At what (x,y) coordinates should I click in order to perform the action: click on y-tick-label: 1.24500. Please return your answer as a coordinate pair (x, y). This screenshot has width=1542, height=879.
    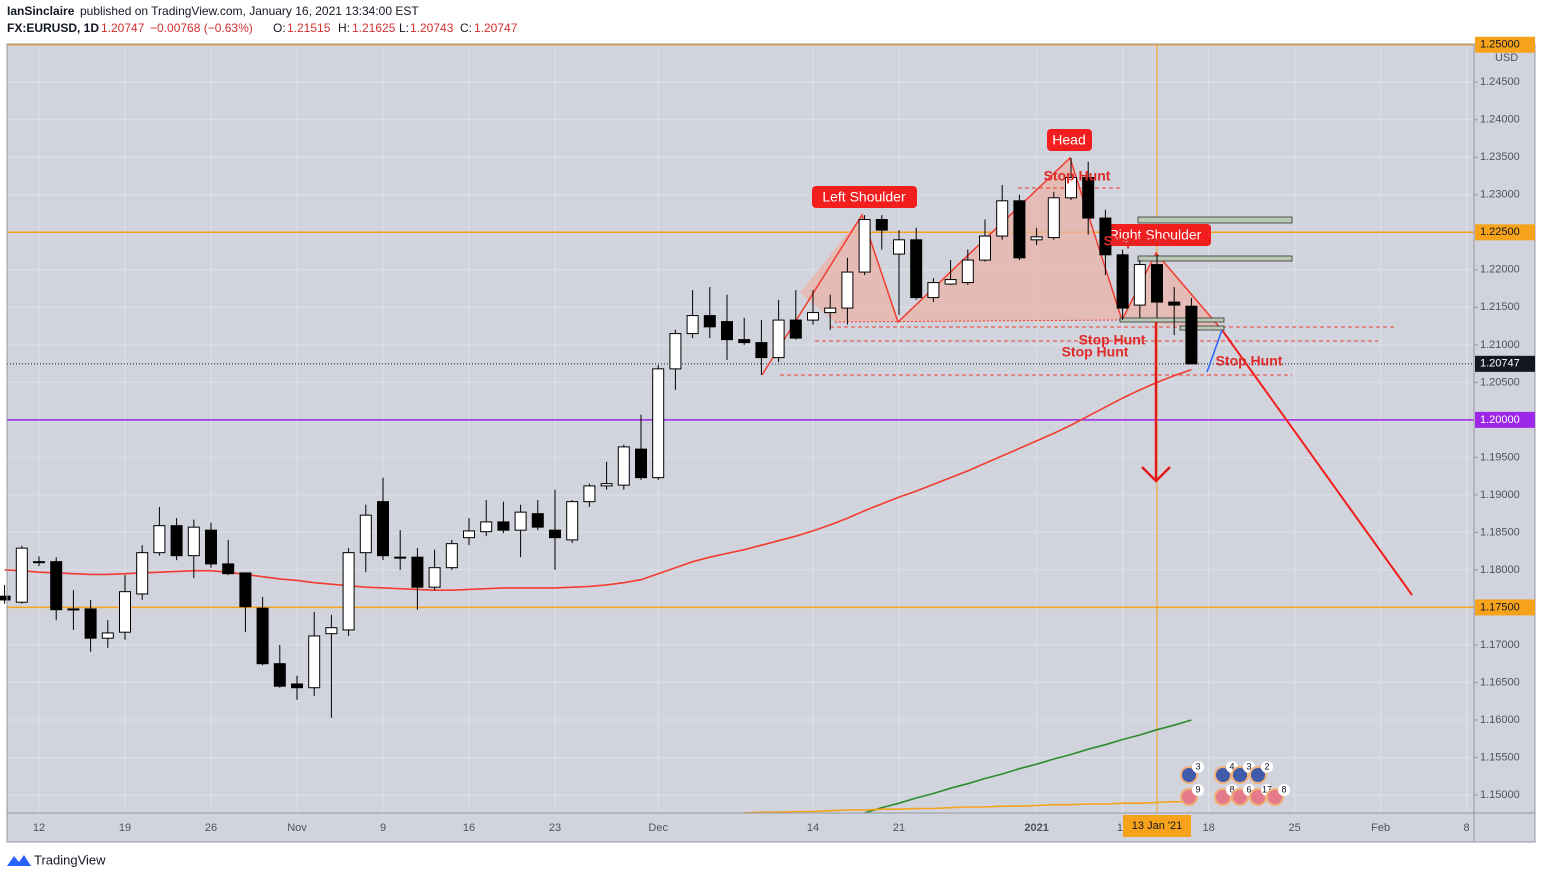
    Looking at the image, I should click on (1500, 82).